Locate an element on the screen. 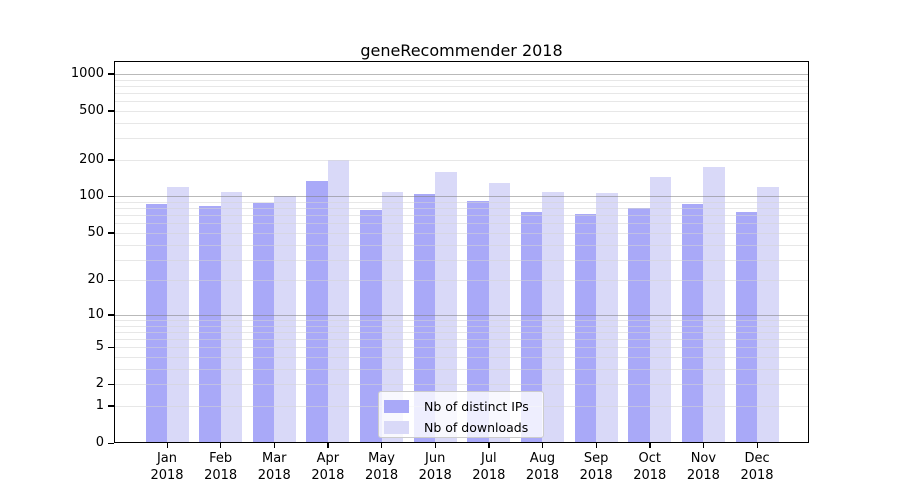 This screenshot has height=500, width=900. bar-distinct-ips-apr is located at coordinates (317, 311).